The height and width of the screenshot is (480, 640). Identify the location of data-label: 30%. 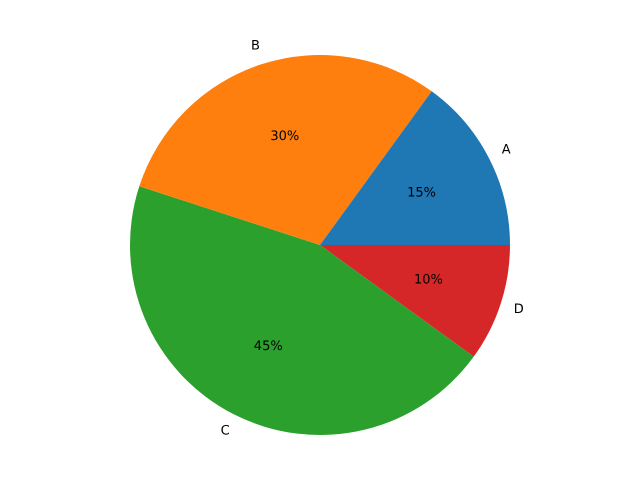
(285, 136).